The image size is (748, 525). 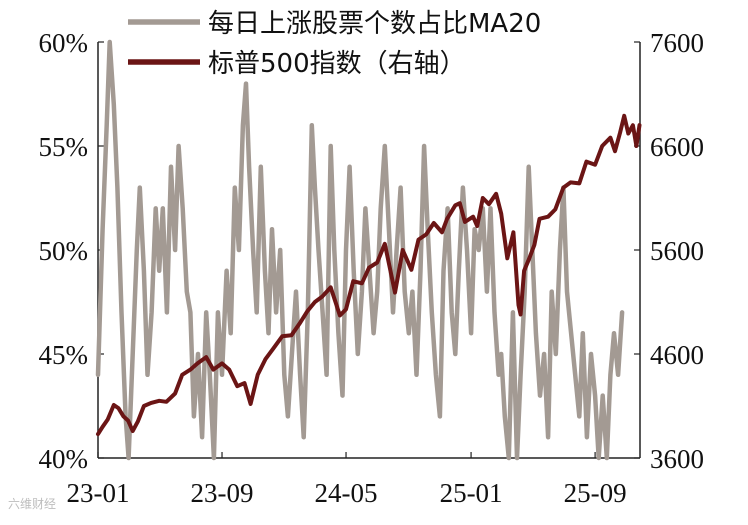 What do you see at coordinates (64, 459) in the screenshot?
I see `y-left-tick-label: 40%` at bounding box center [64, 459].